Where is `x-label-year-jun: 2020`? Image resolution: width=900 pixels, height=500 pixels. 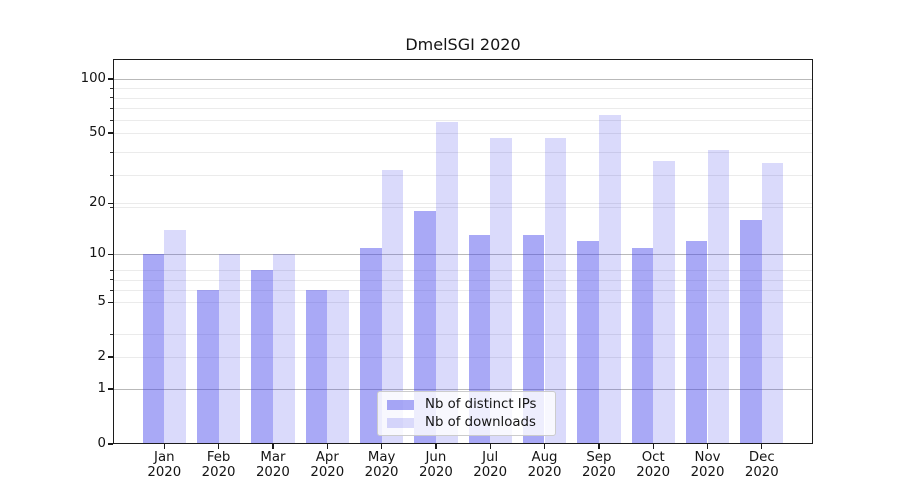 x-label-year-jun: 2020 is located at coordinates (435, 472).